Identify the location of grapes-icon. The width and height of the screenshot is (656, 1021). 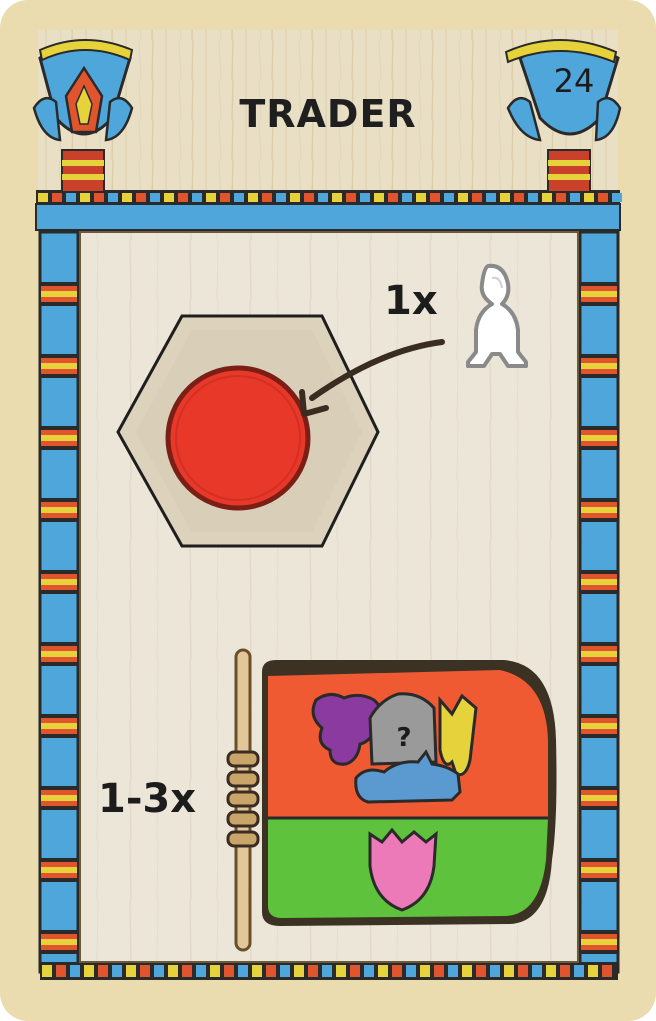
(347, 729).